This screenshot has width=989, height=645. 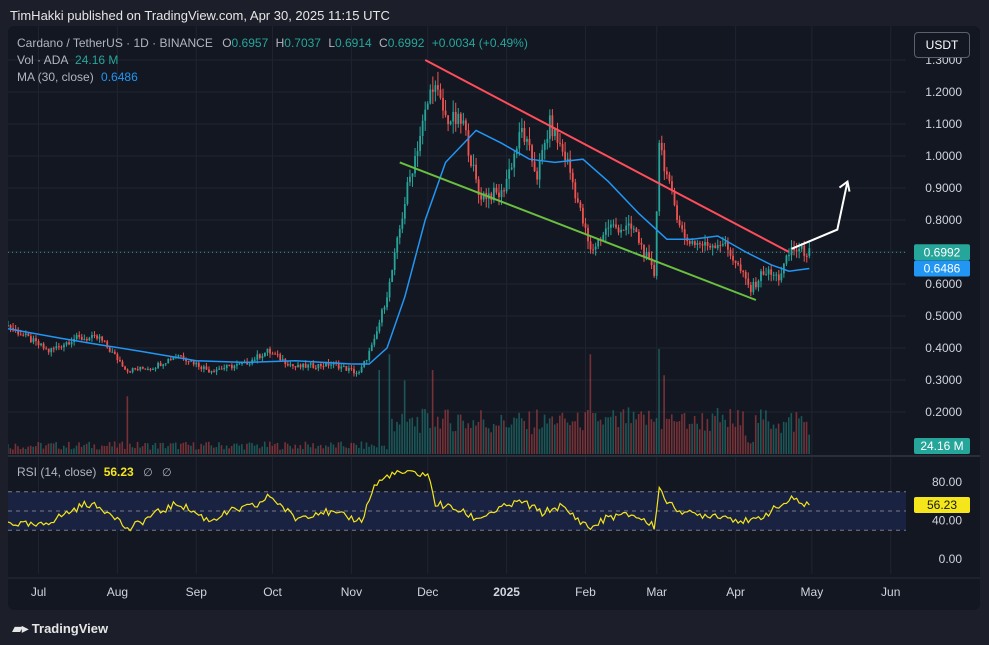 I want to click on time-axis-label: Oct, so click(x=272, y=592).